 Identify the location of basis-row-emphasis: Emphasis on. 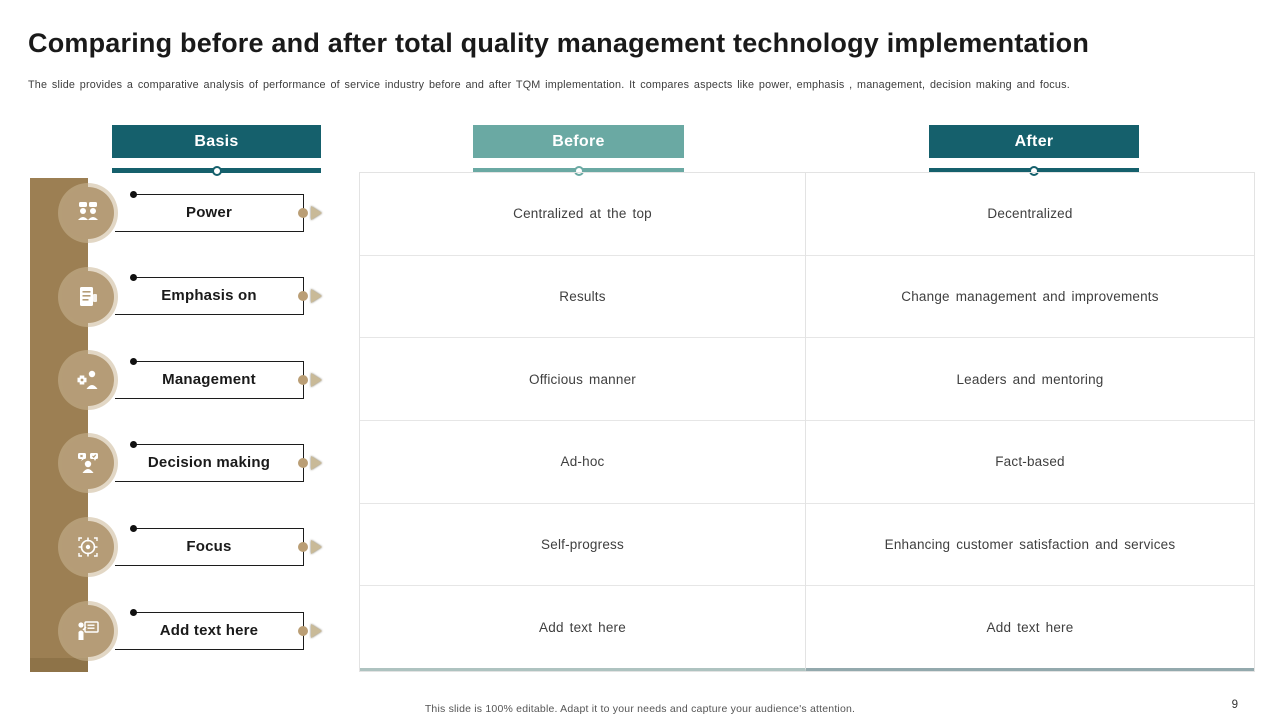
(218, 294).